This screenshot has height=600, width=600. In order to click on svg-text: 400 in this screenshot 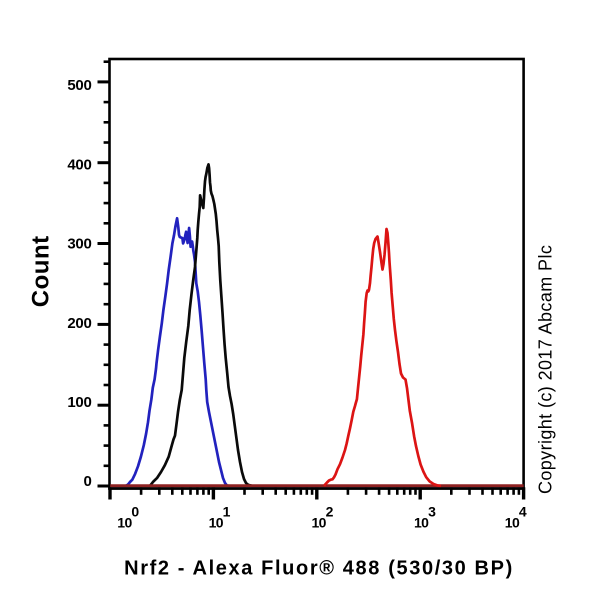, I will do `click(79, 164)`.